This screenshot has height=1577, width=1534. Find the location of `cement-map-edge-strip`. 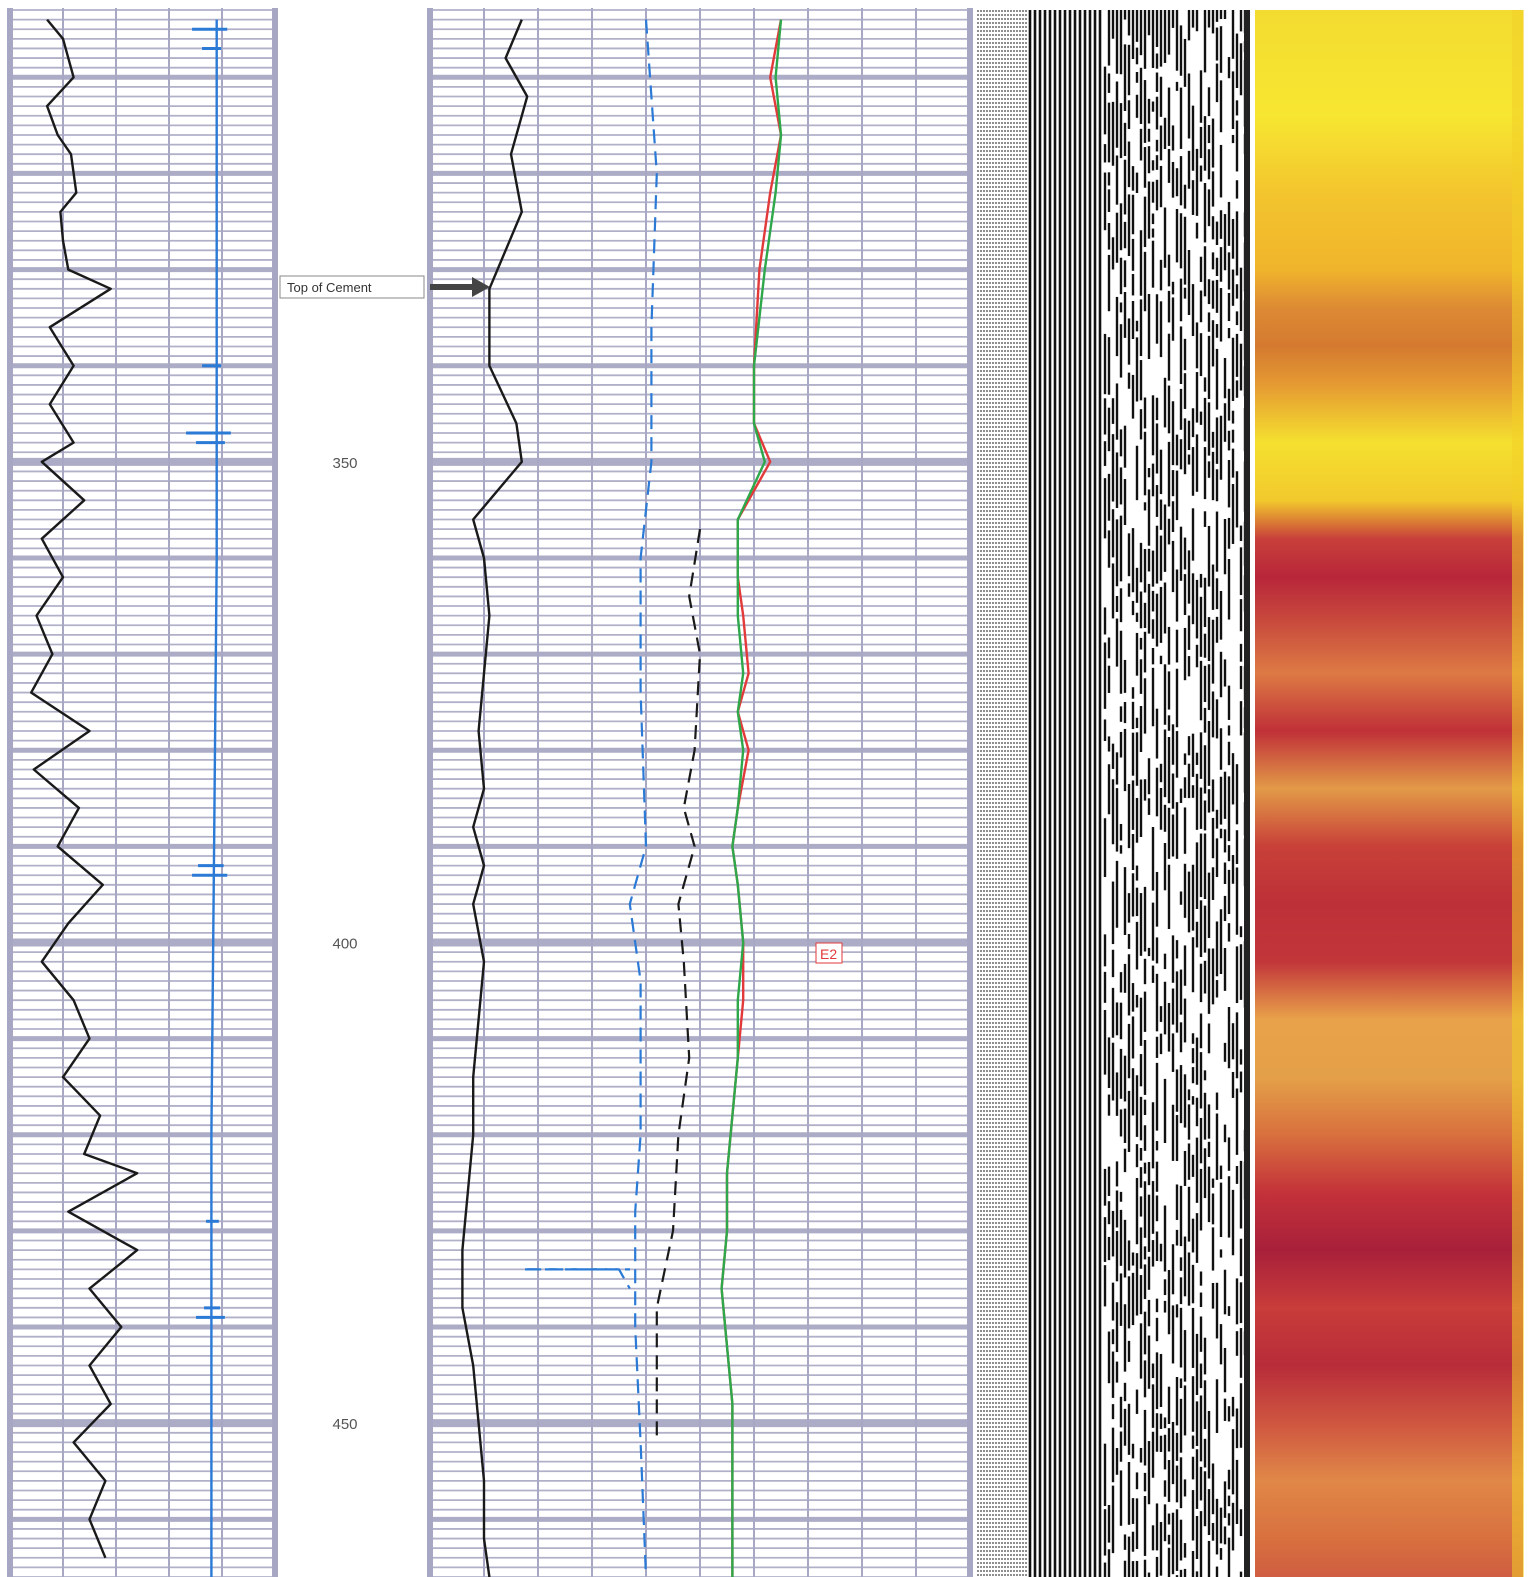

cement-map-edge-strip is located at coordinates (1518, 793).